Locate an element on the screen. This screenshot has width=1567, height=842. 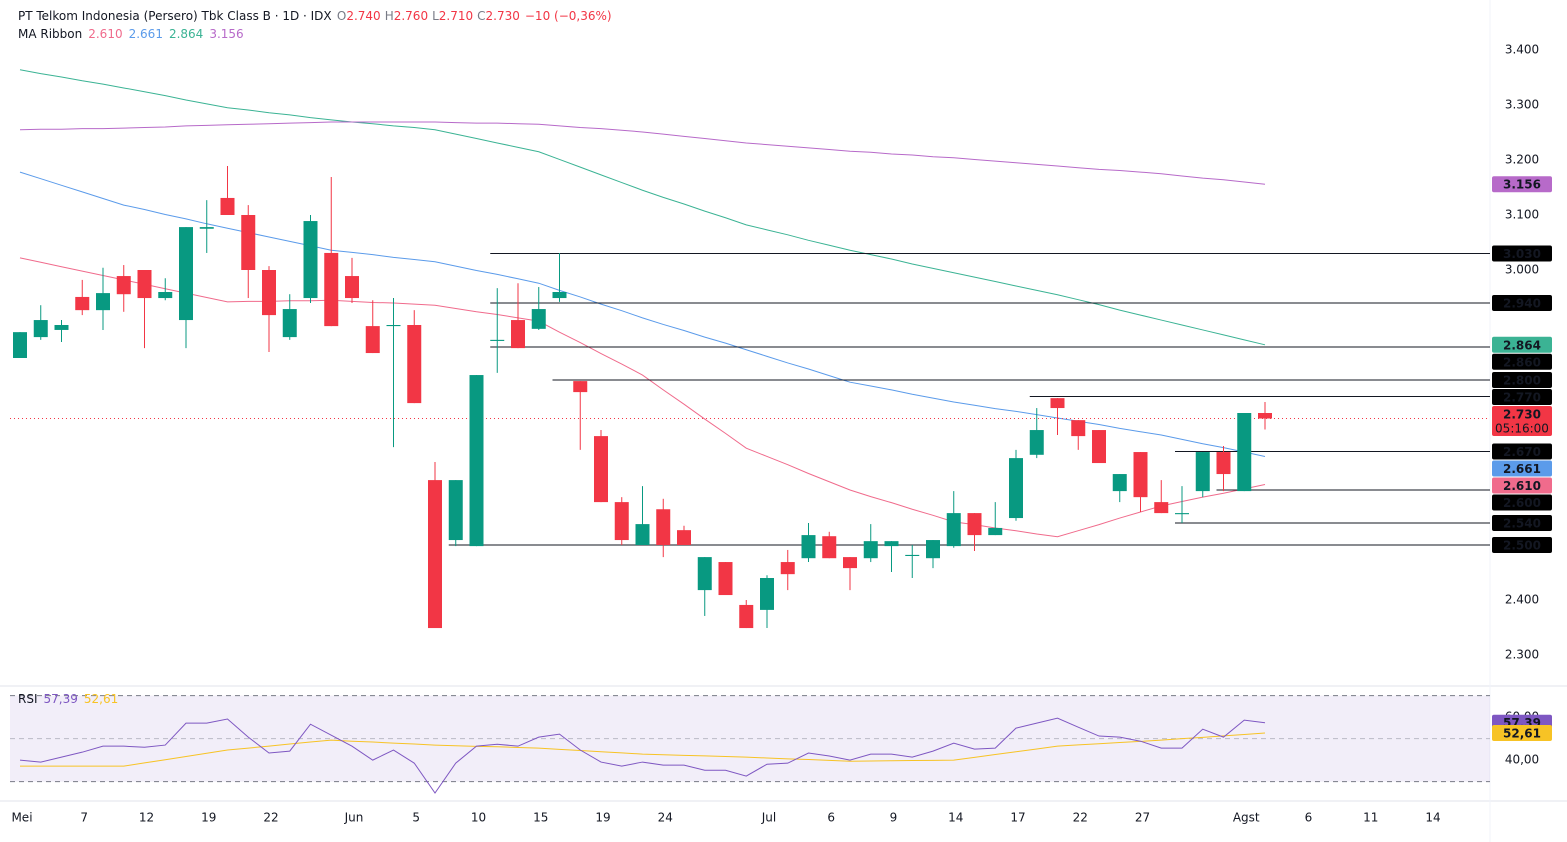
ohlc-value: 2.710 is located at coordinates (456, 16).